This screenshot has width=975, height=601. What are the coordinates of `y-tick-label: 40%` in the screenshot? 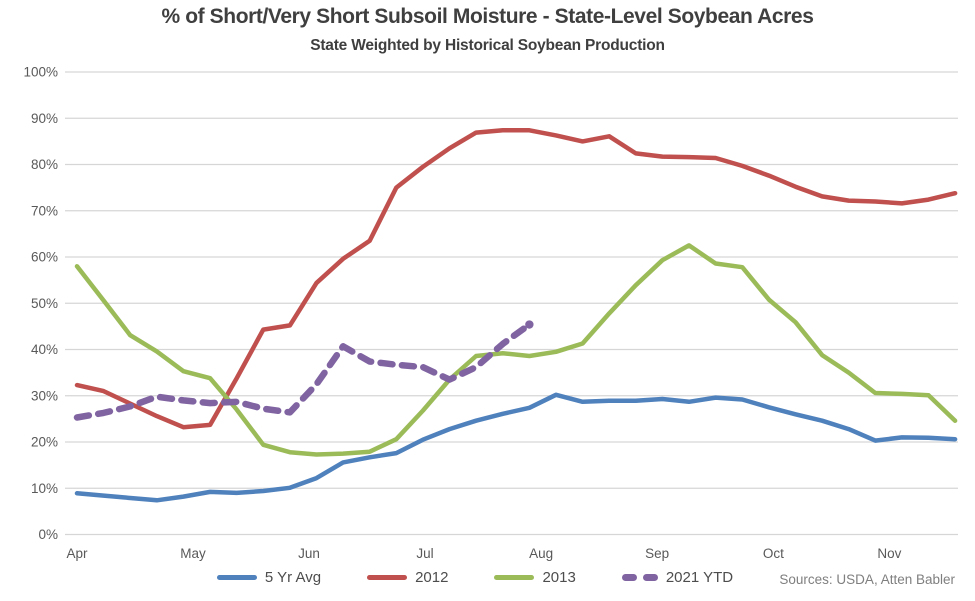 It's located at (44, 349).